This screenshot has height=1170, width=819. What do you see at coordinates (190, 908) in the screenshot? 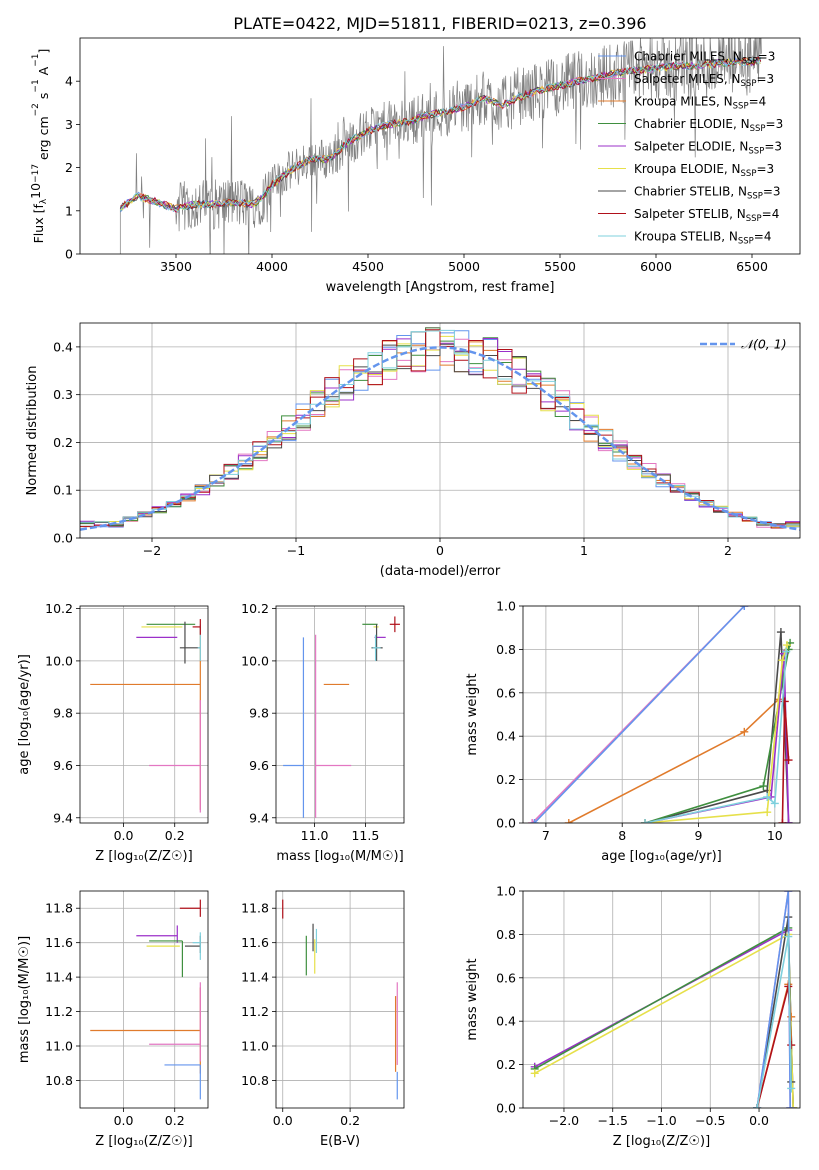
I see `errorbar-salpeter-stelib` at bounding box center [190, 908].